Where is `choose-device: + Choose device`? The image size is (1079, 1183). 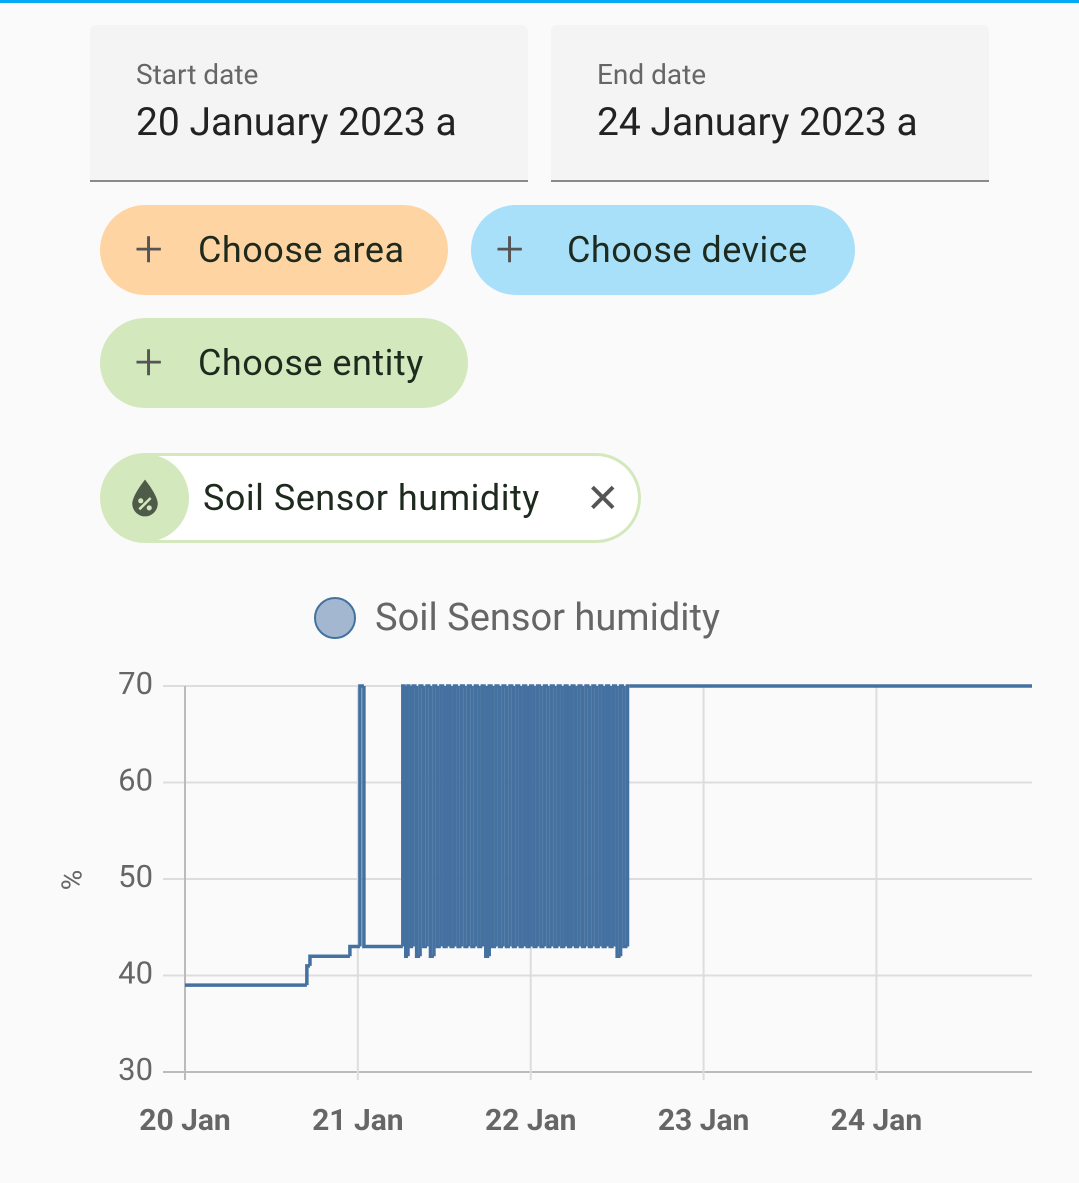
choose-device: + Choose device is located at coordinates (663, 250).